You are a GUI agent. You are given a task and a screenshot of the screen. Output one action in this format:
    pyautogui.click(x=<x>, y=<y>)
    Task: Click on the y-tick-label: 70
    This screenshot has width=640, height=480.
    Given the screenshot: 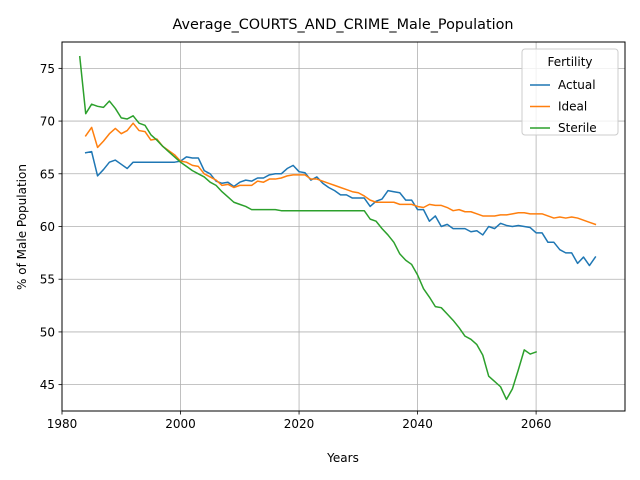 What is the action you would take?
    pyautogui.click(x=47, y=122)
    